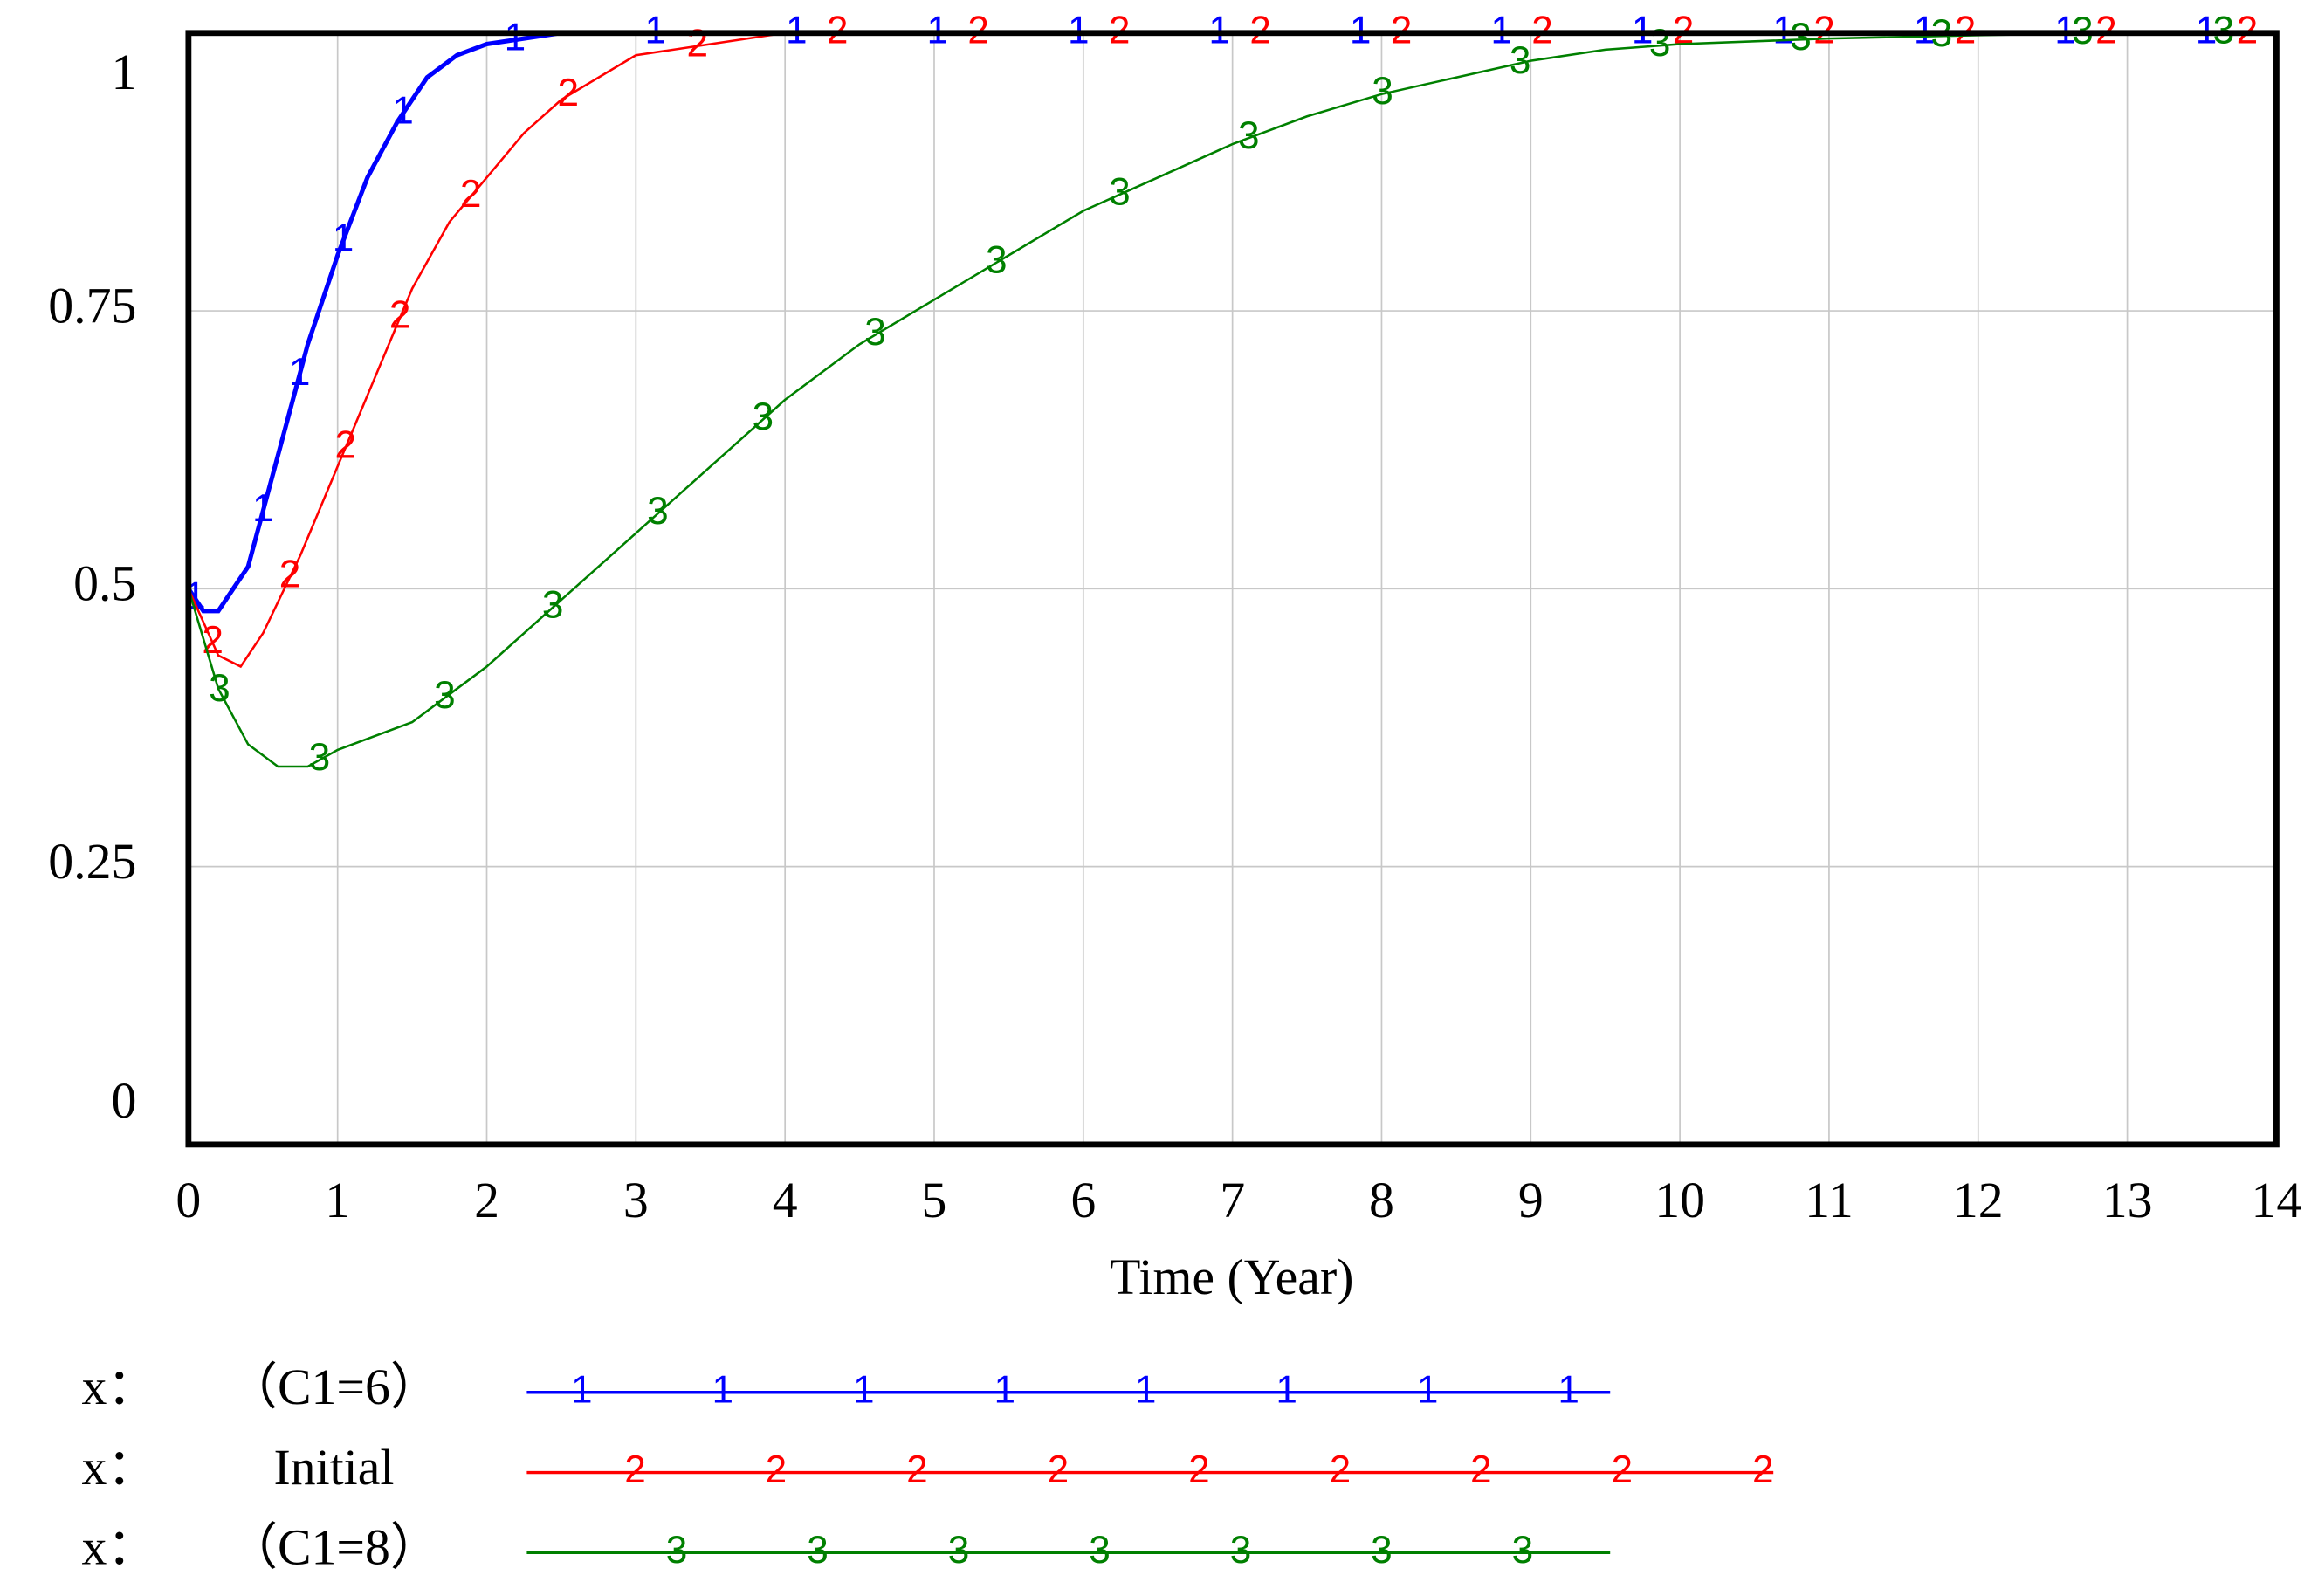 The height and width of the screenshot is (1596, 2318). Describe the element at coordinates (333, 1548) in the screenshot. I see `legend-label: （C1=8）` at that location.